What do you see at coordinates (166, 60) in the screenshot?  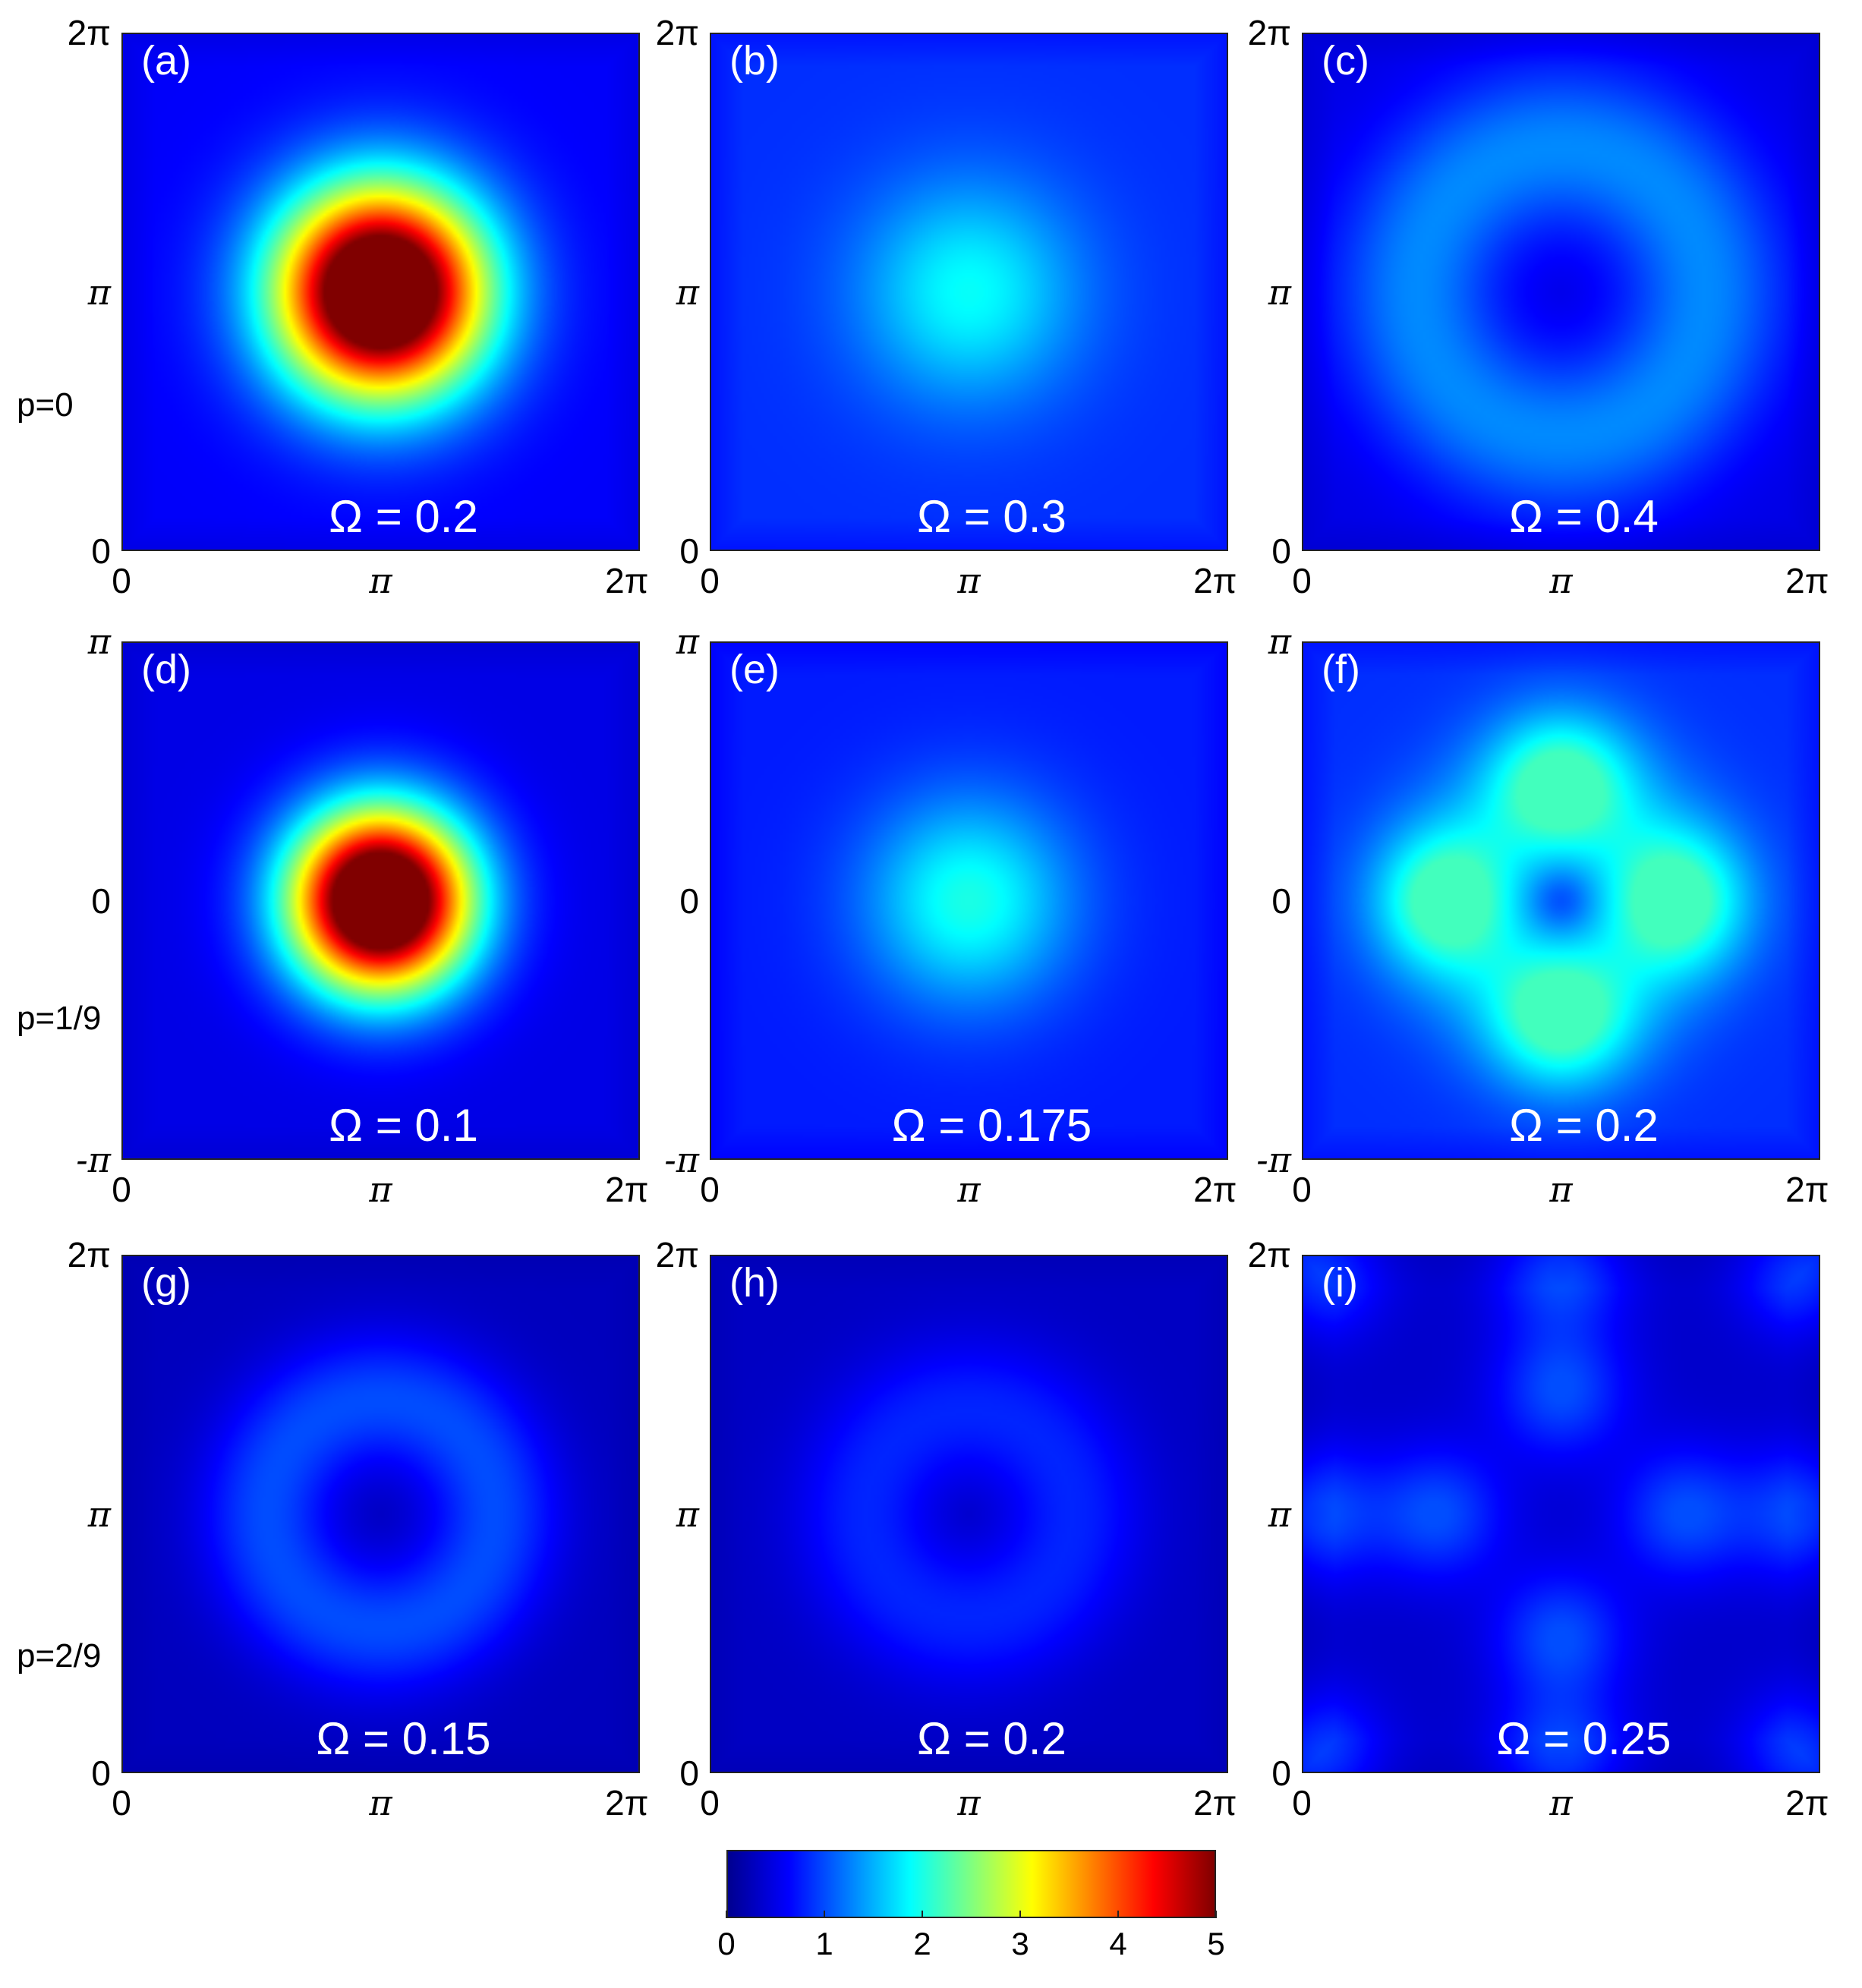 I see `panel-label: (a)` at bounding box center [166, 60].